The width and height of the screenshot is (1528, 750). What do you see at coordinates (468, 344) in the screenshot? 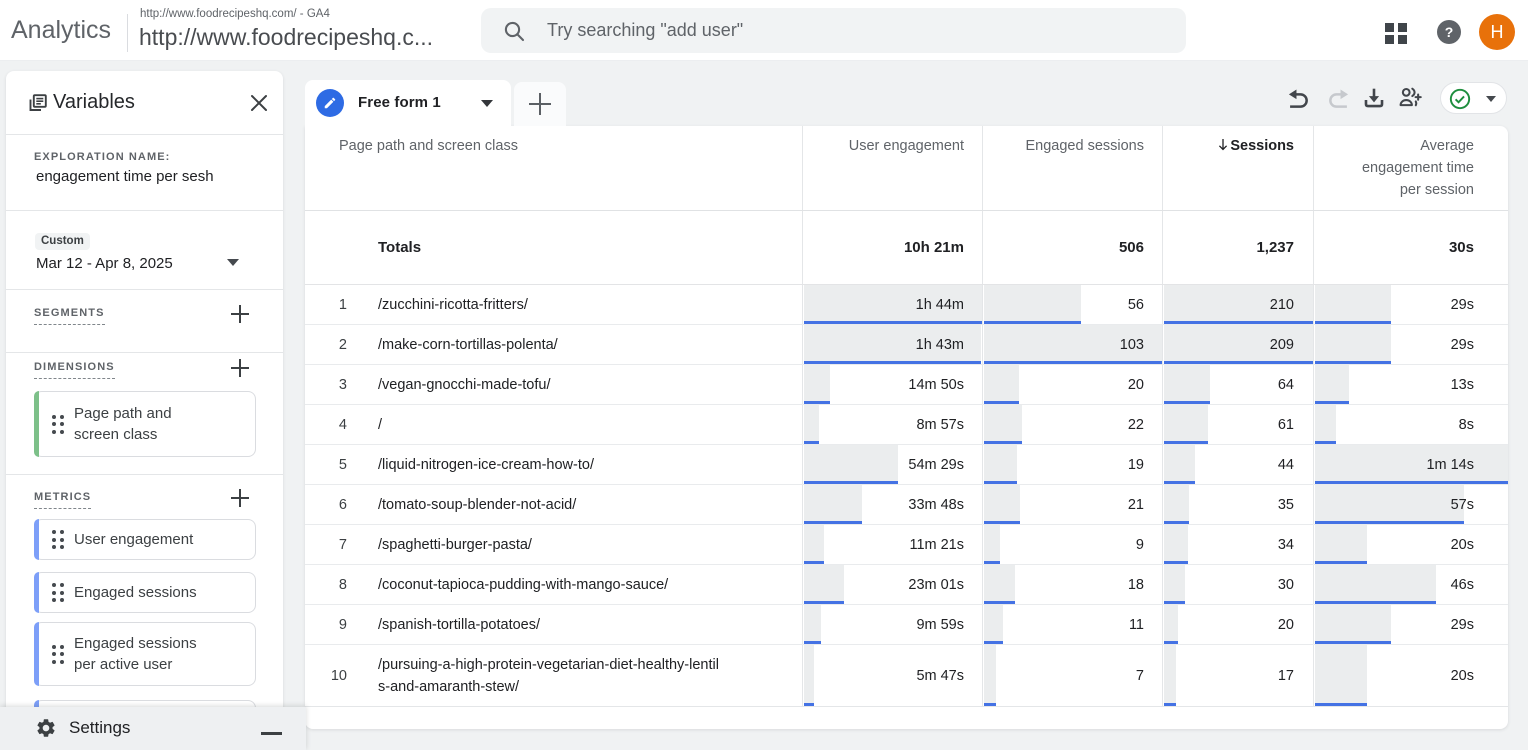
I see `row-page-path: /make-corn-tortillas-polenta/` at bounding box center [468, 344].